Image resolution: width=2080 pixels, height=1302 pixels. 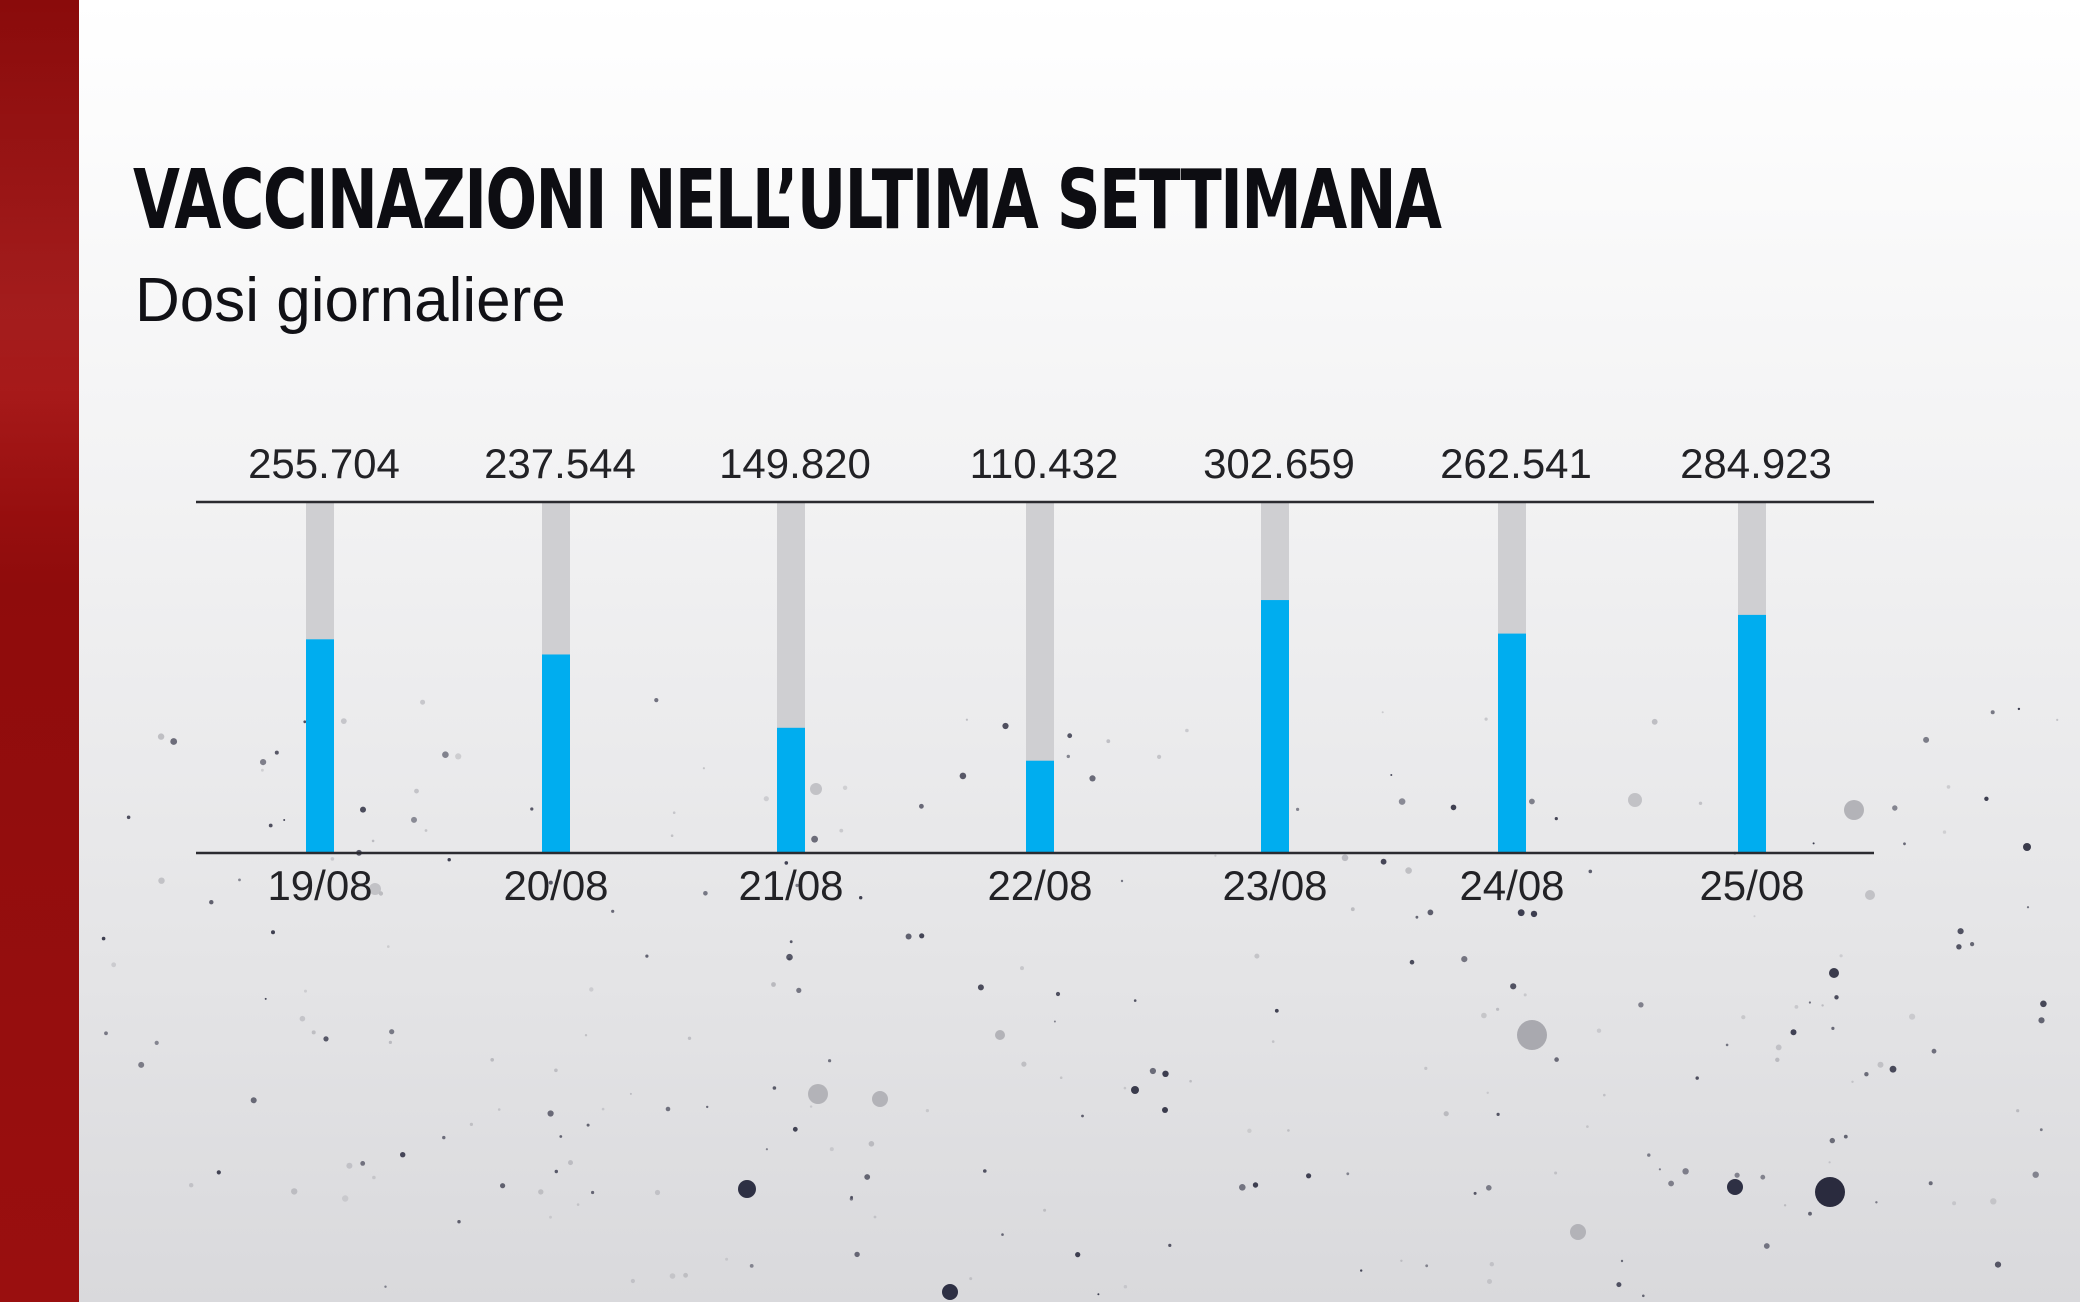 I want to click on data-label: 262.541, so click(x=1516, y=463).